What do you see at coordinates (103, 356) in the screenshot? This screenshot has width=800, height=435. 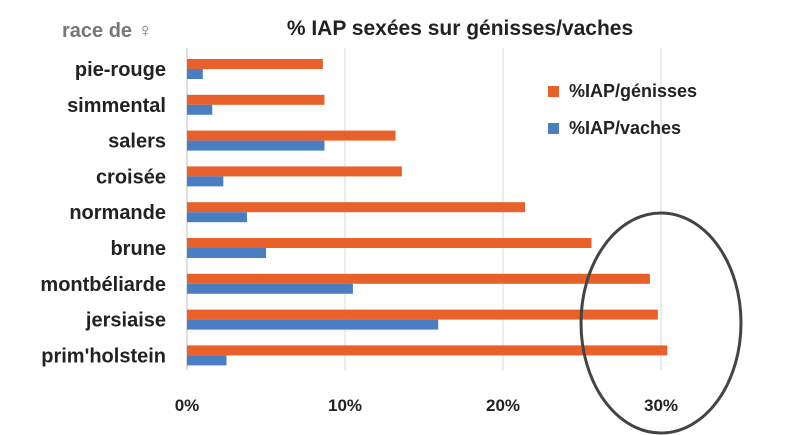 I see `category-label: prim'holstein` at bounding box center [103, 356].